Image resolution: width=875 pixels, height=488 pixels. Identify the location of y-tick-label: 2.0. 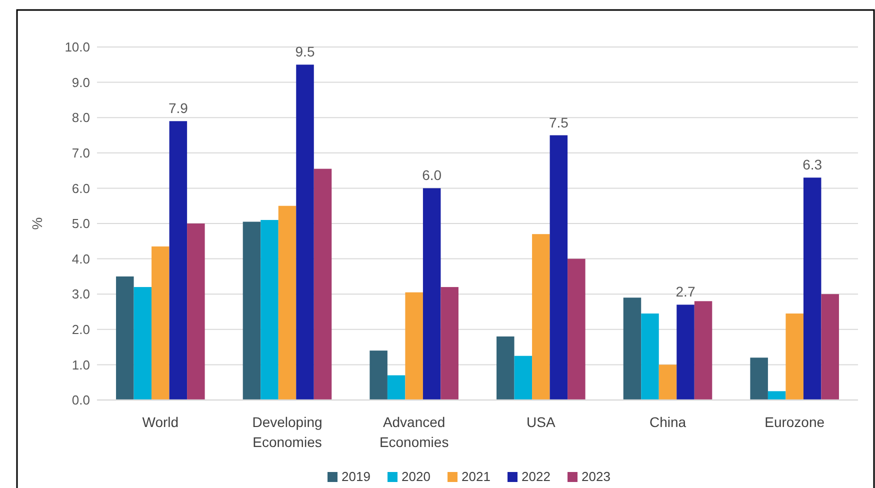
(81, 329).